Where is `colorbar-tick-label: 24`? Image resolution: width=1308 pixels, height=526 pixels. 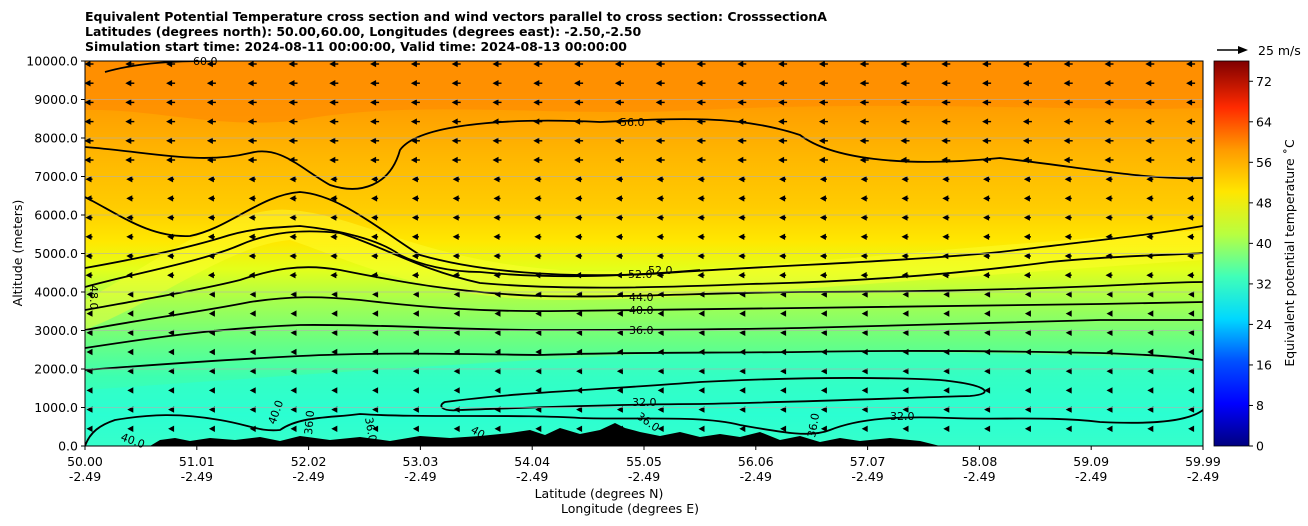
colorbar-tick-label: 24 is located at coordinates (1264, 324).